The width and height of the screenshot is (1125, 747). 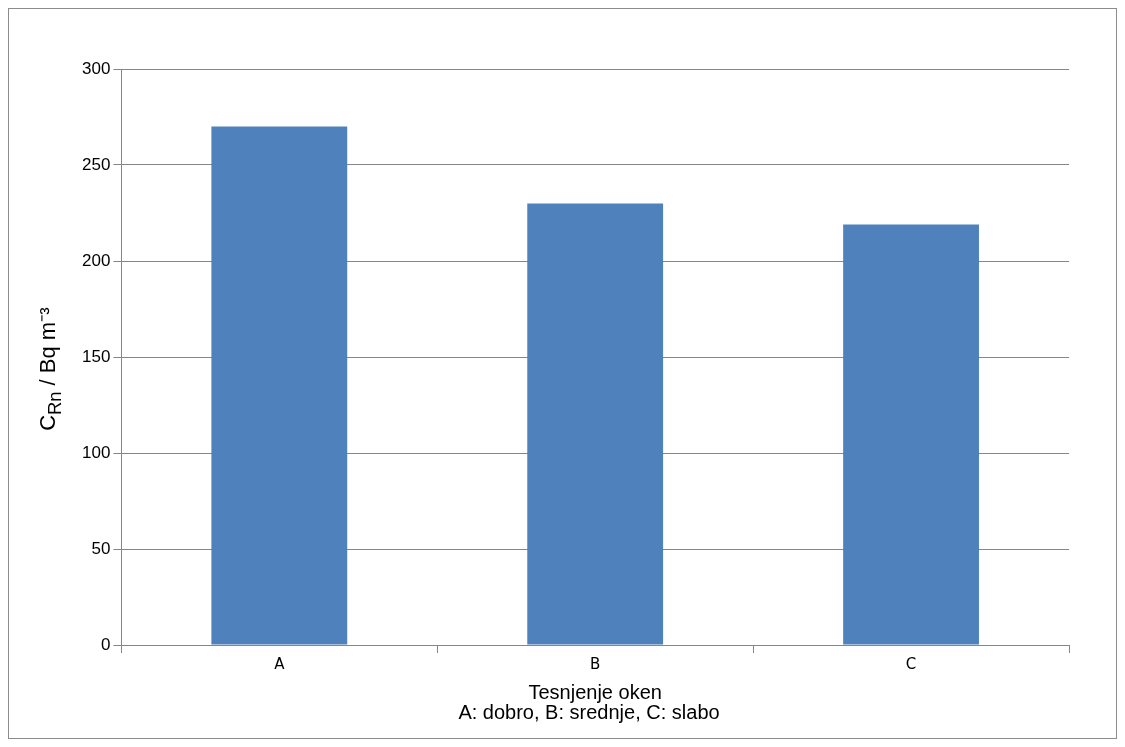 I want to click on y-tick-label: 300, so click(x=96, y=68).